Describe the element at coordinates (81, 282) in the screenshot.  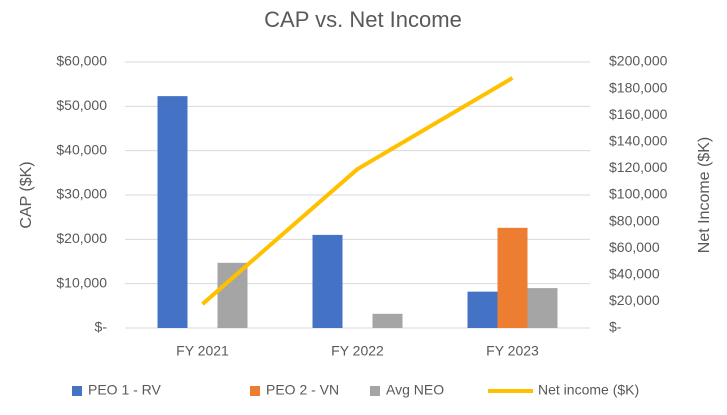
I see `y-tick-label: $10,000` at that location.